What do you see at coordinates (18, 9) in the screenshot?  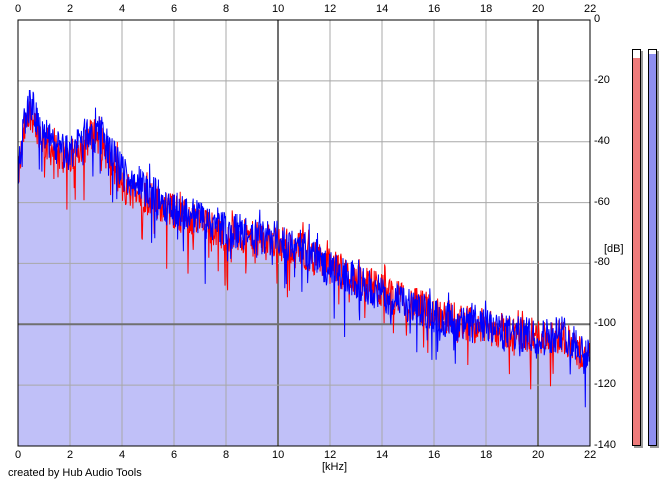 I see `x-tick-label-top: 0` at bounding box center [18, 9].